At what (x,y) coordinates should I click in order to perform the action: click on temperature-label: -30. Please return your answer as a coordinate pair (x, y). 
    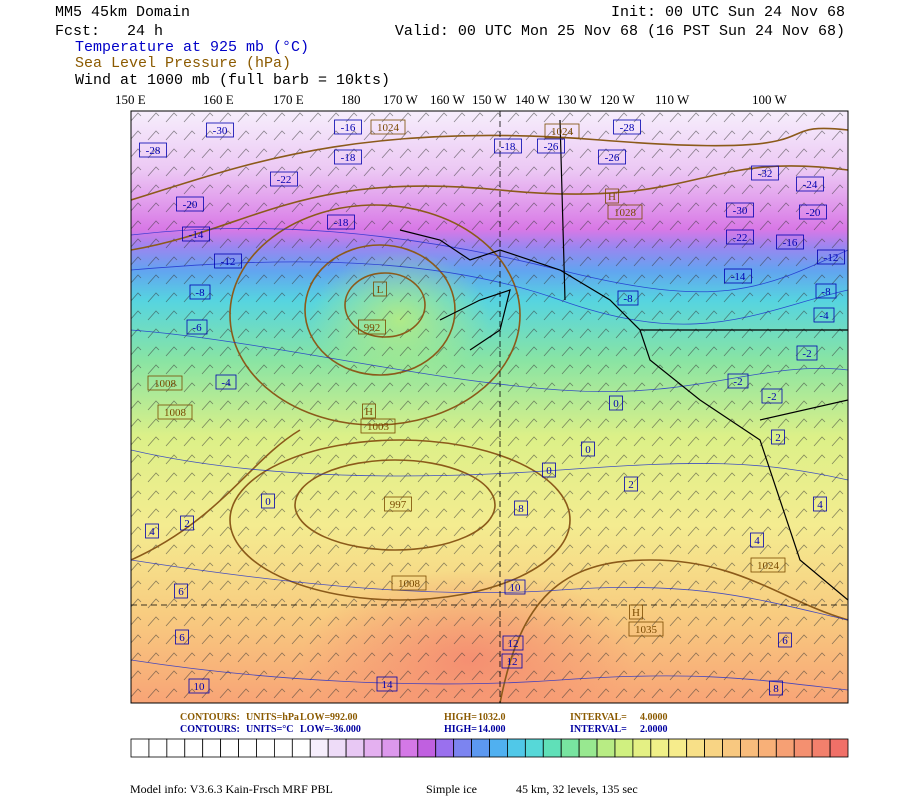
    Looking at the image, I should click on (740, 211).